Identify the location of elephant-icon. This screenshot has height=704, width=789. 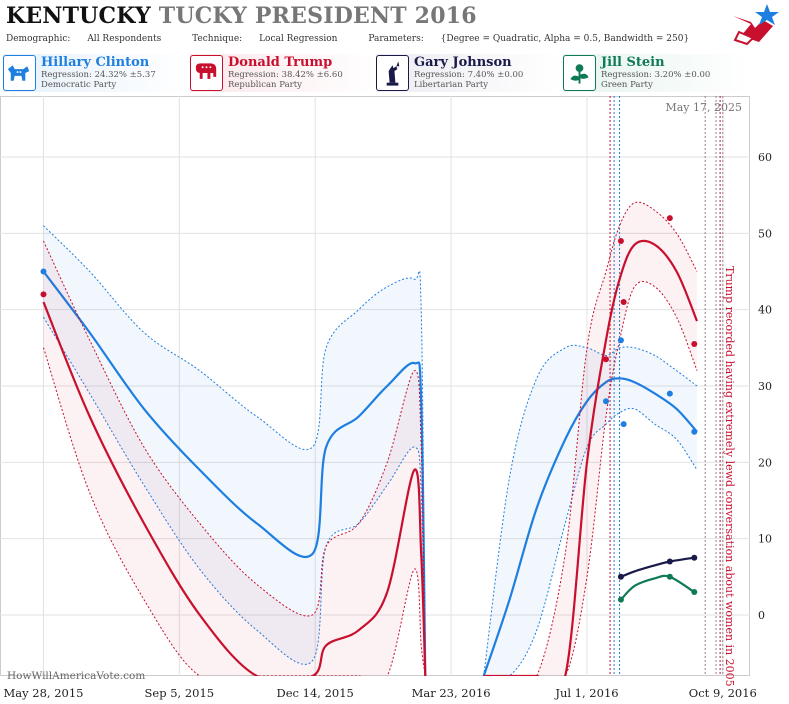
(206, 71).